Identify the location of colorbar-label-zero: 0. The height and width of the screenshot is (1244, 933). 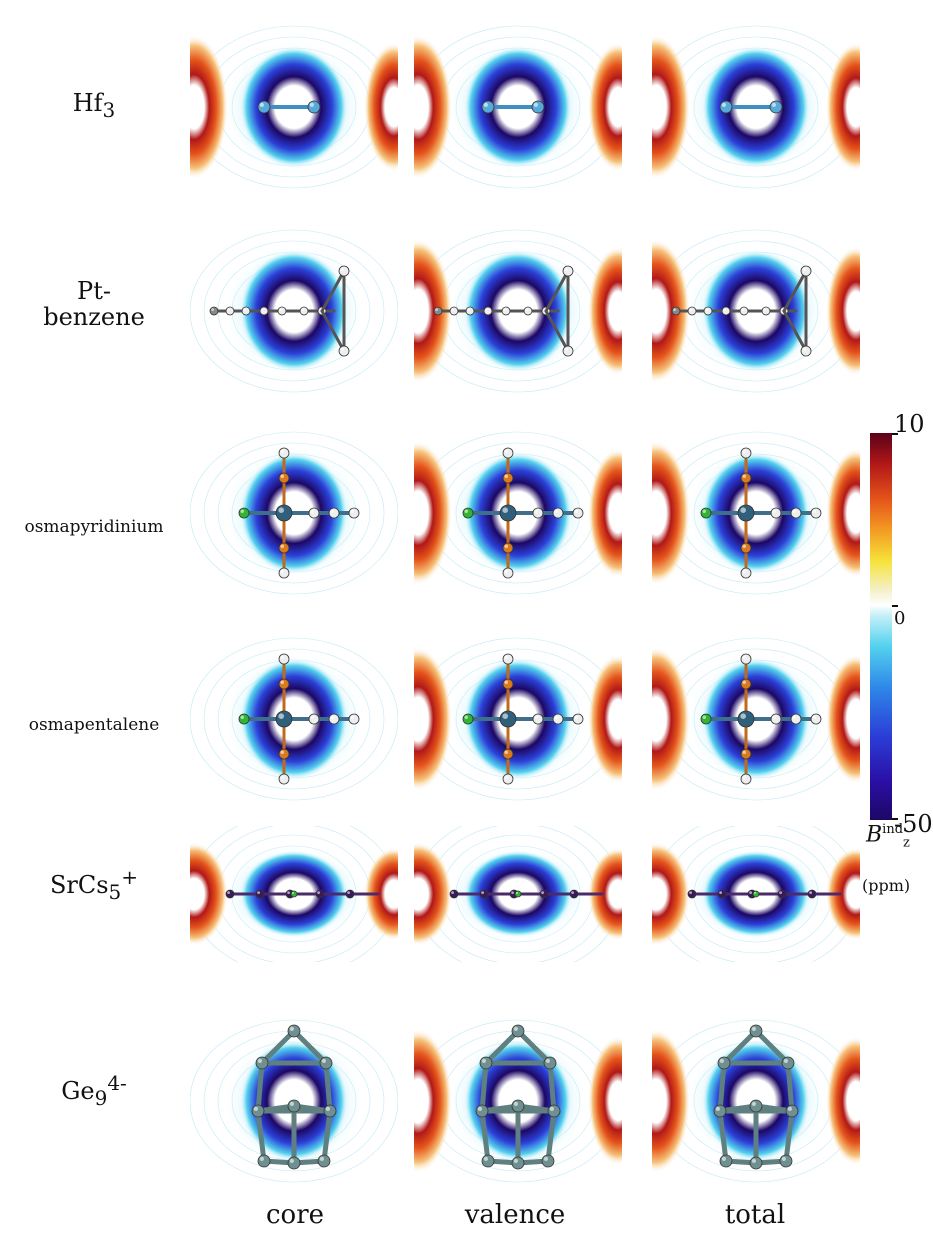
(900, 618).